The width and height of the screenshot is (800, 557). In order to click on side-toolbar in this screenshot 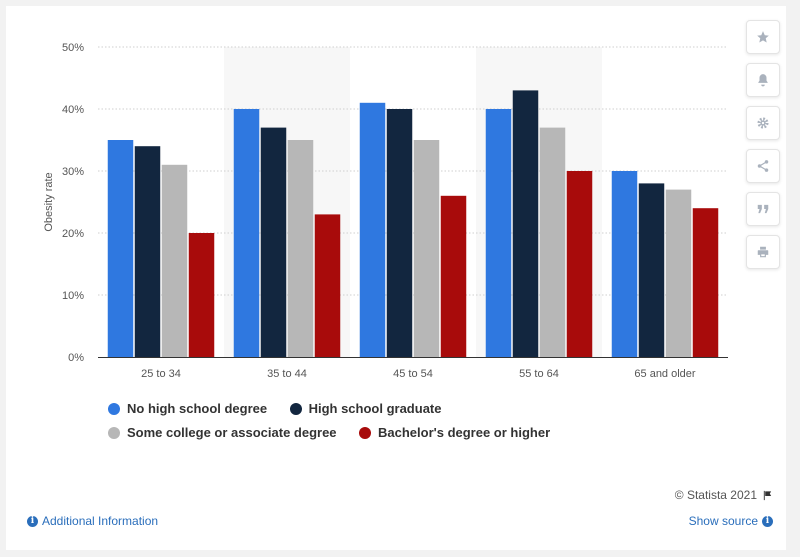, I will do `click(763, 149)`.